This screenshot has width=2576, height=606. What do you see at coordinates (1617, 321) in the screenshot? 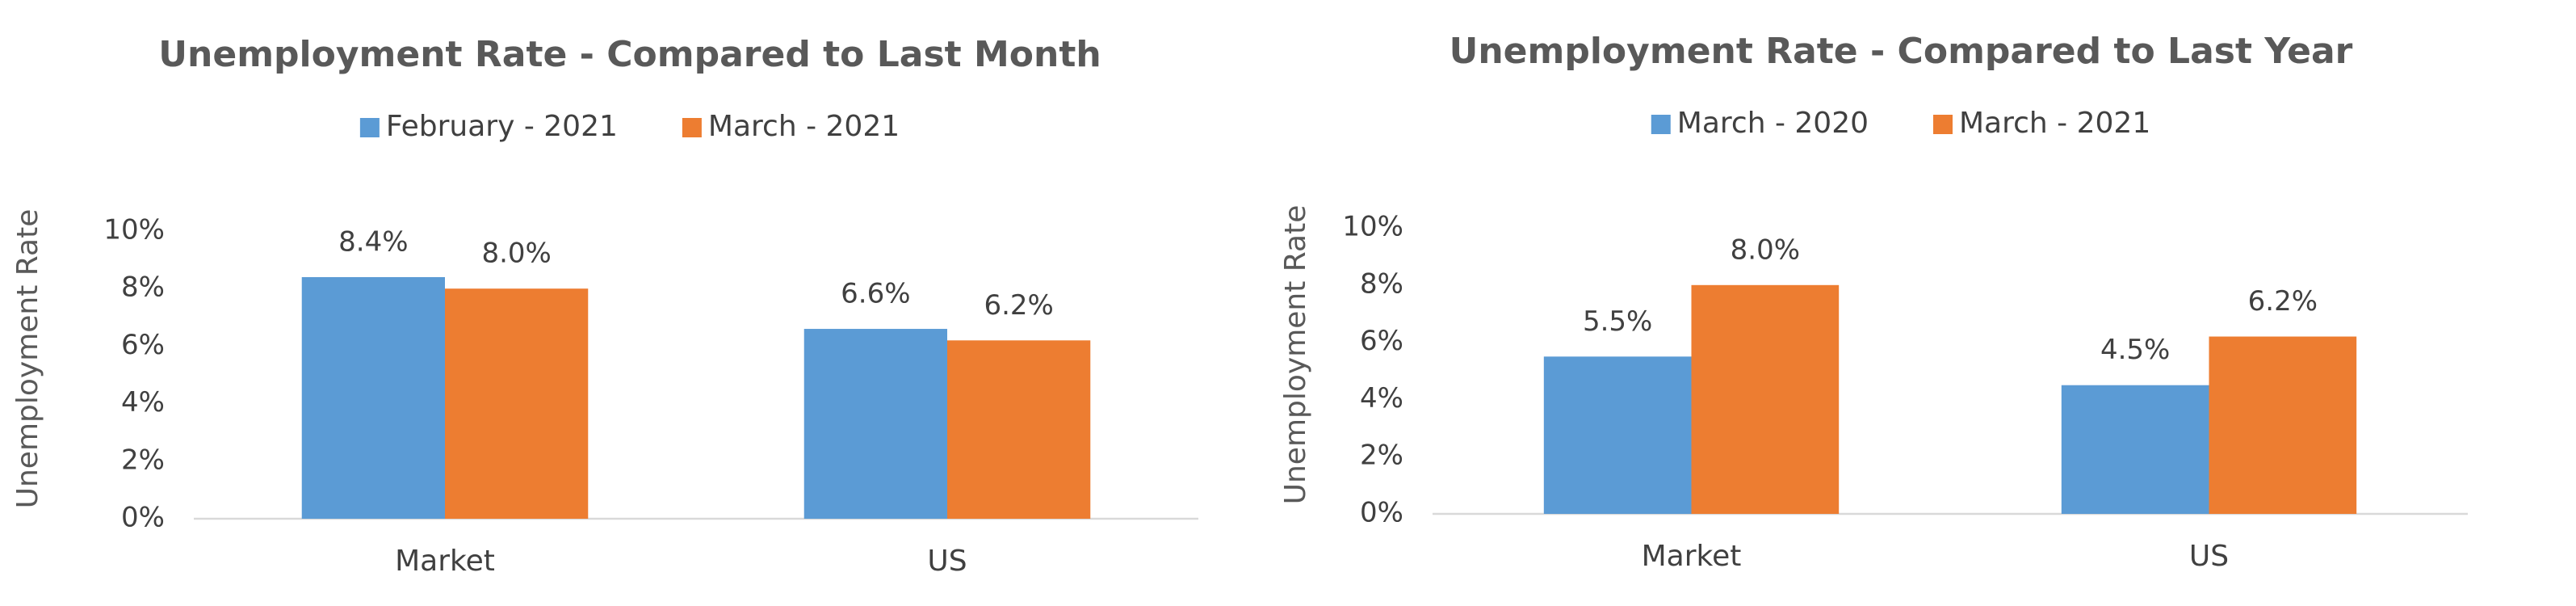
I see `data-label: 5.5%` at bounding box center [1617, 321].